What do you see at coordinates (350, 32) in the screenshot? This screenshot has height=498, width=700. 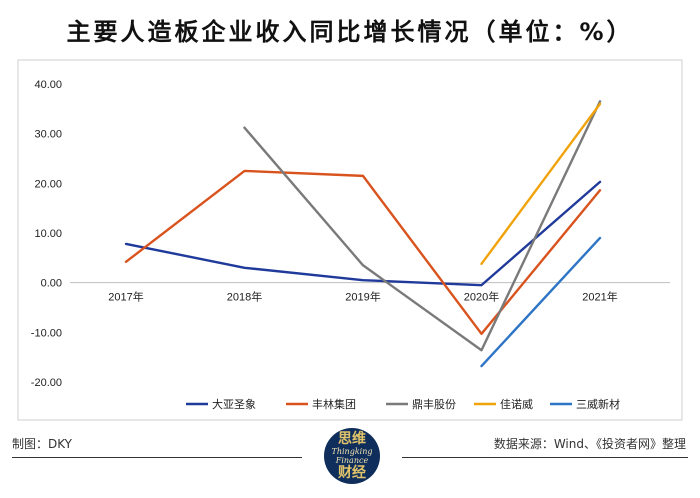 I see `chart-title: 主要人造板企业收入同比增长情况（单位：%）` at bounding box center [350, 32].